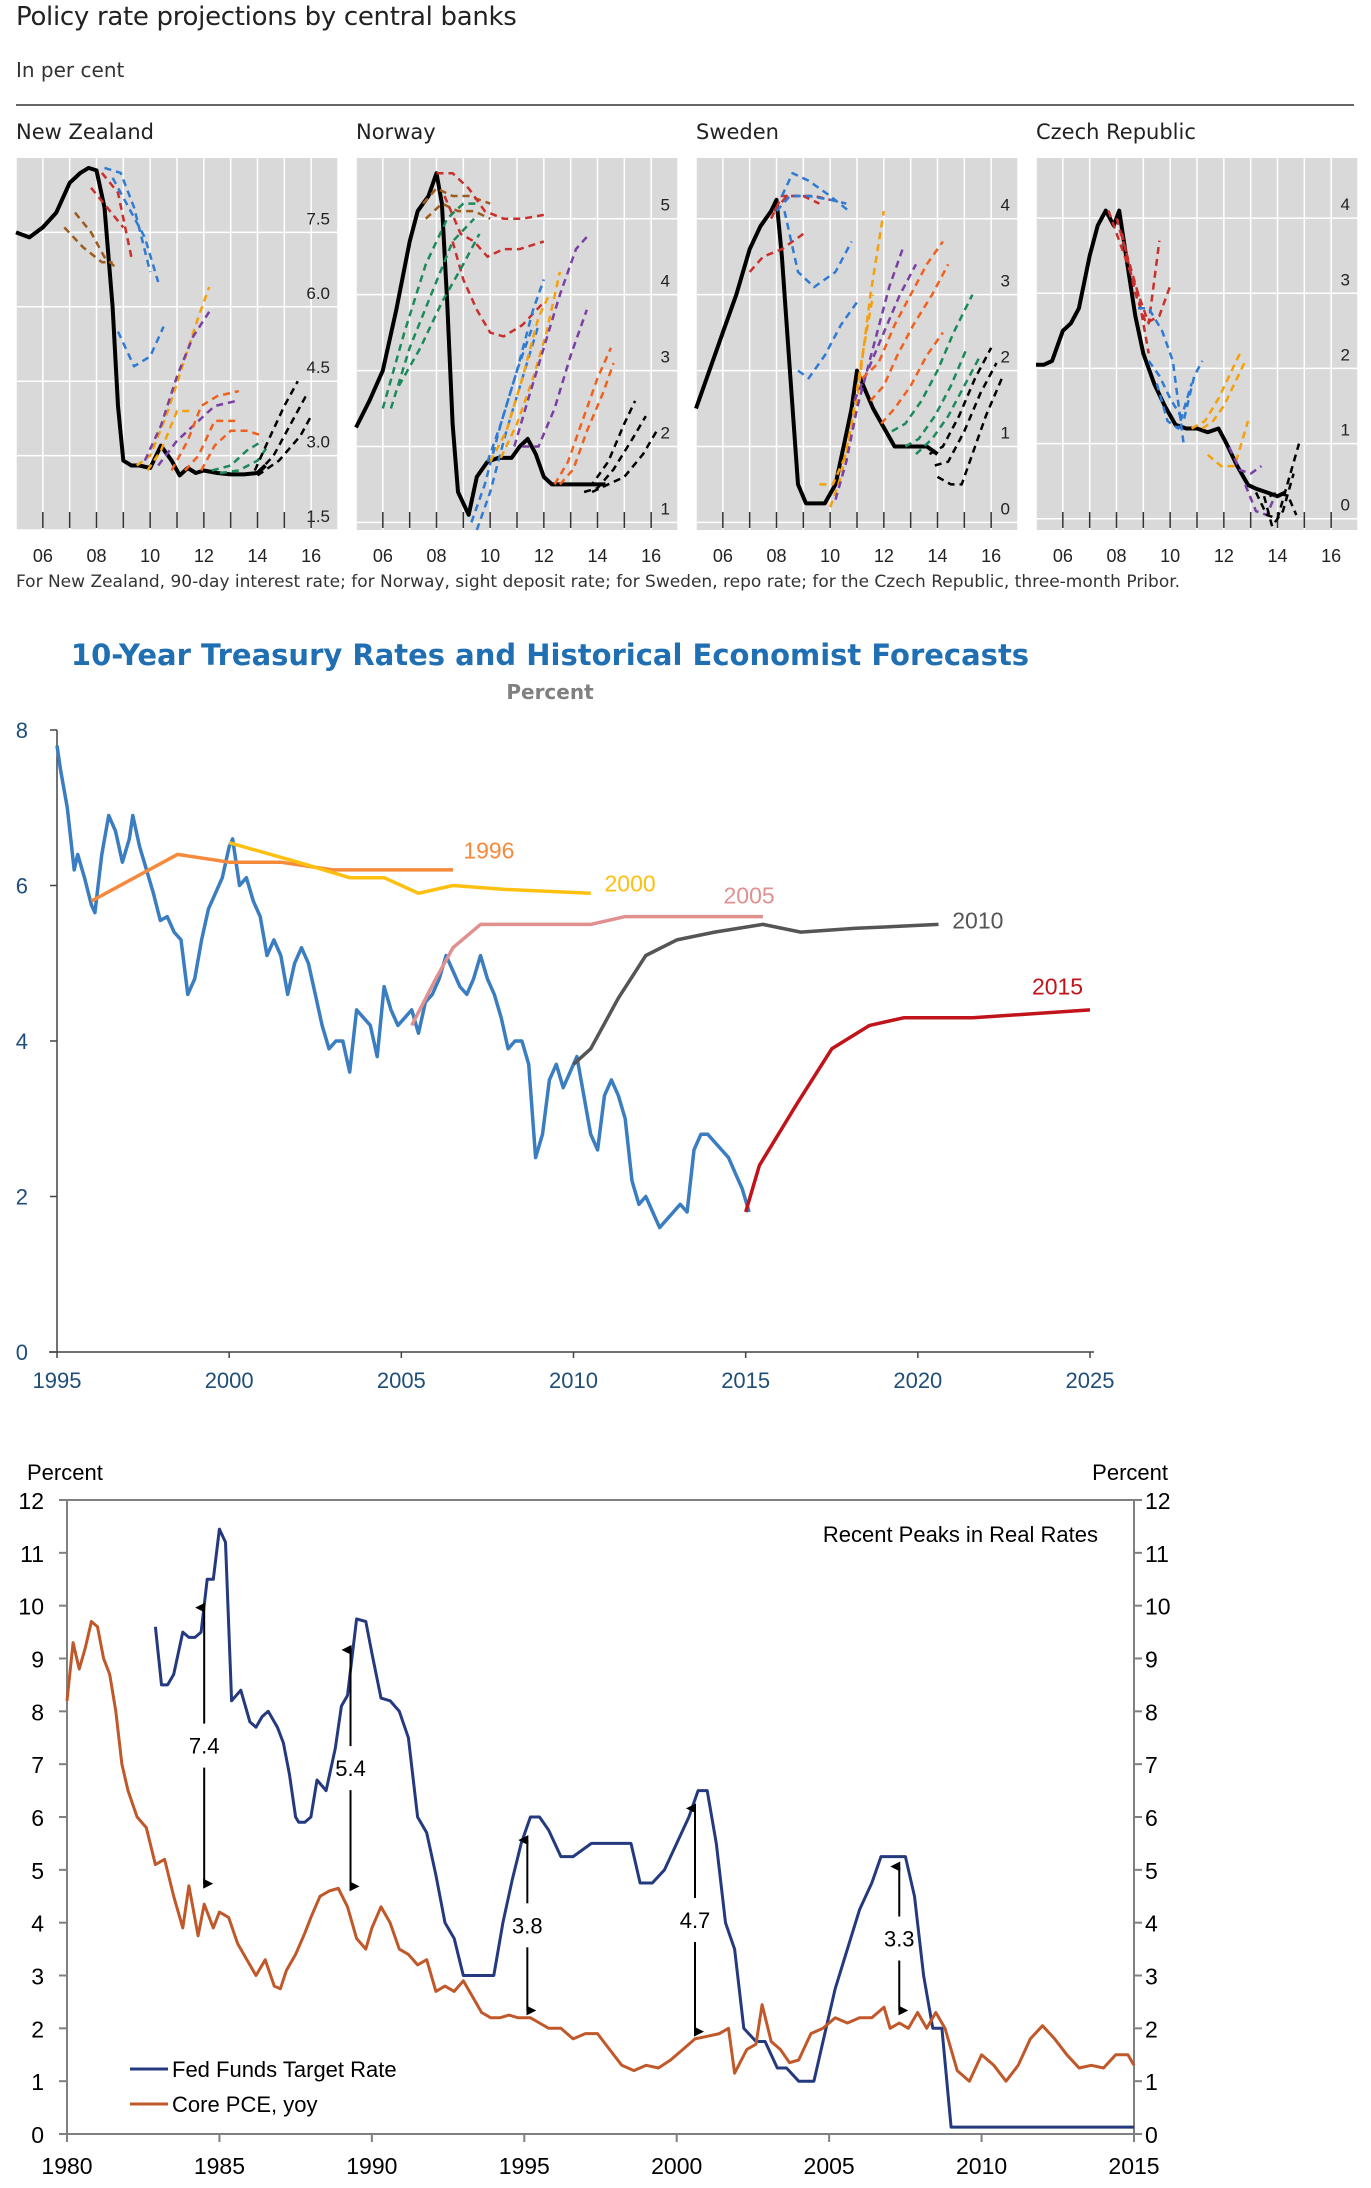  I want to click on y-tick-label-right: 10, so click(1158, 1607).